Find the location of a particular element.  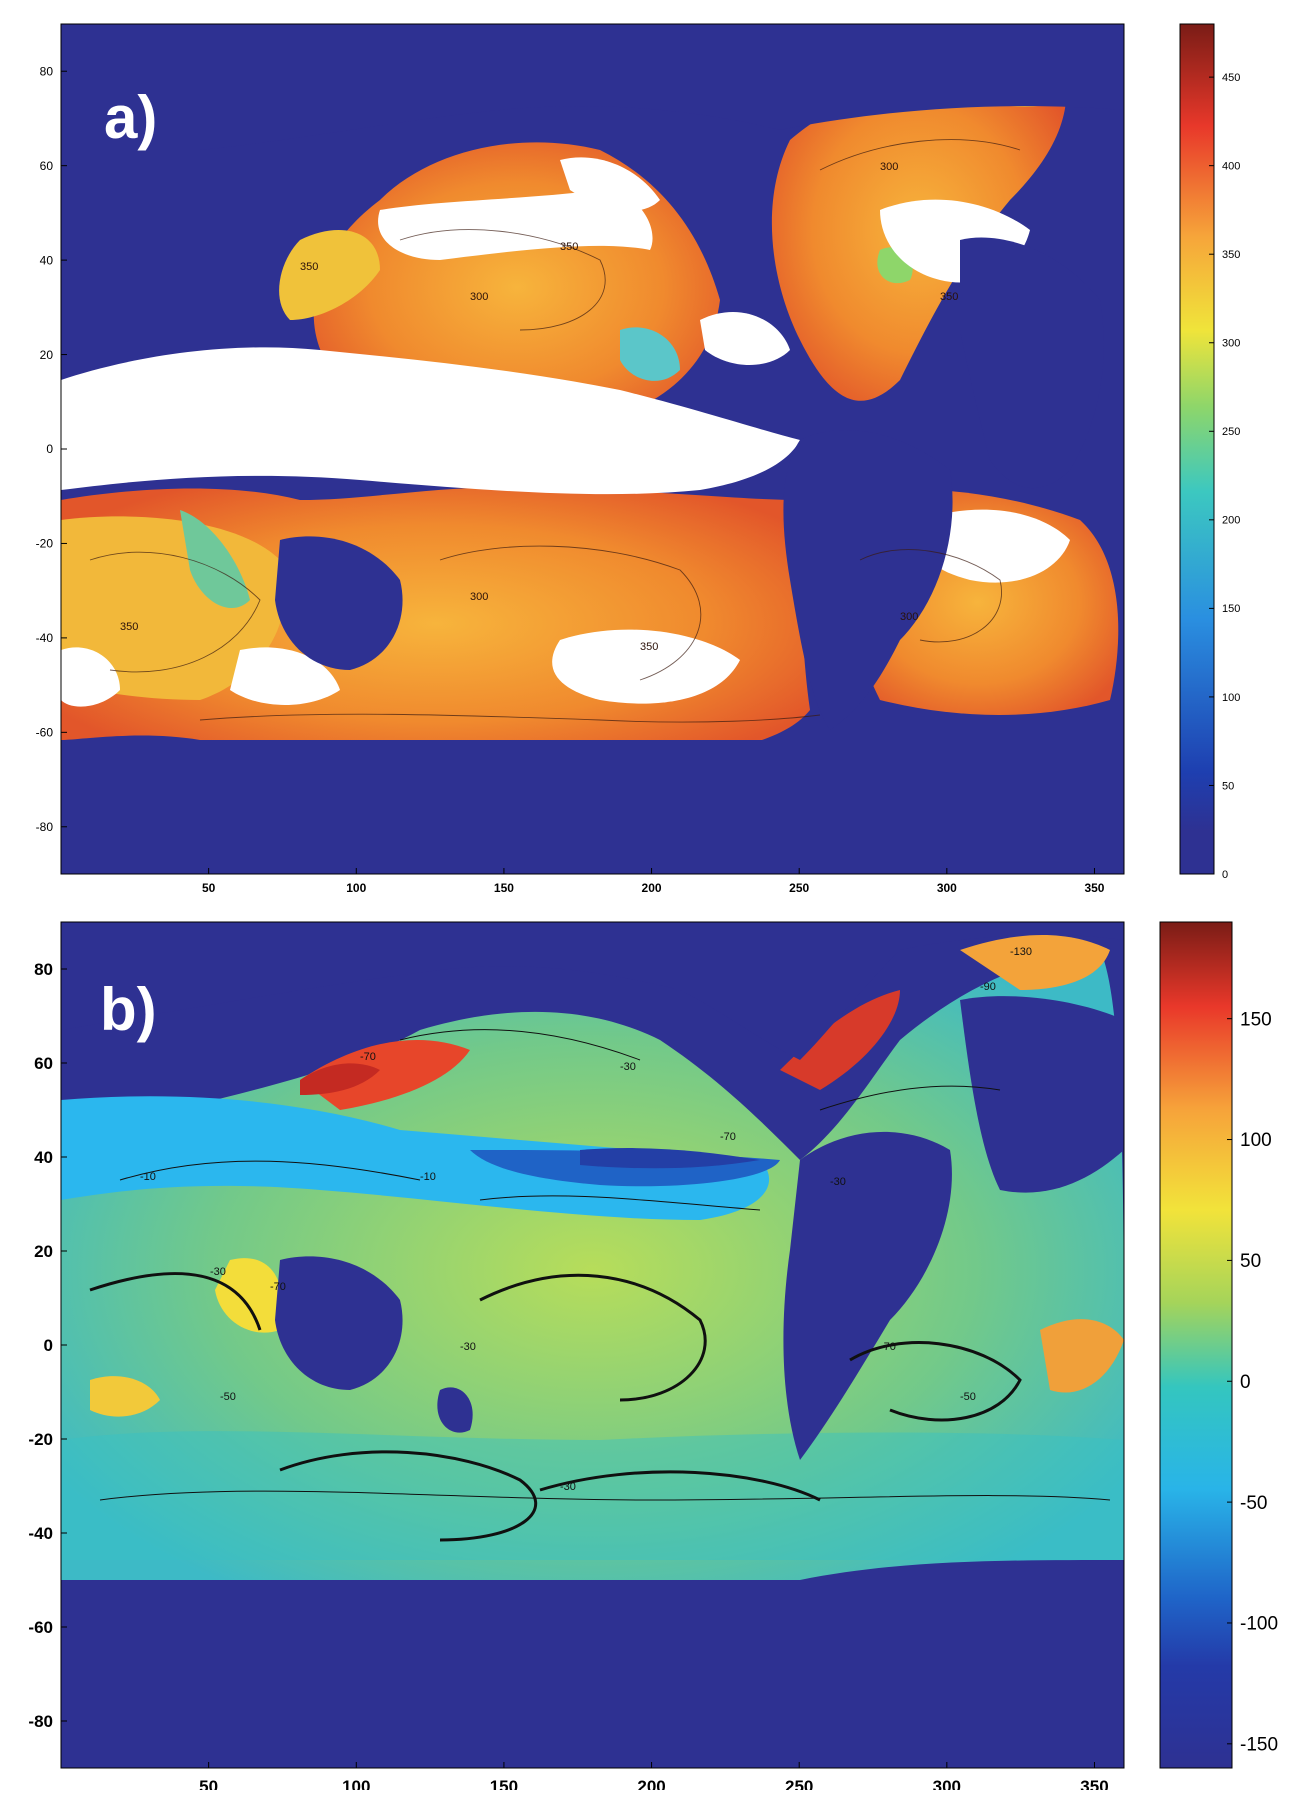

colorbar-tick-label: -50 is located at coordinates (1253, 1503).